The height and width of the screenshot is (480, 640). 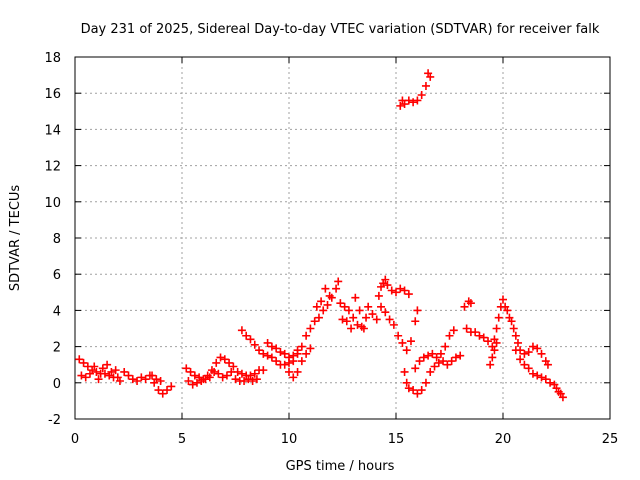 What do you see at coordinates (289, 439) in the screenshot?
I see `x-tick-label: 10` at bounding box center [289, 439].